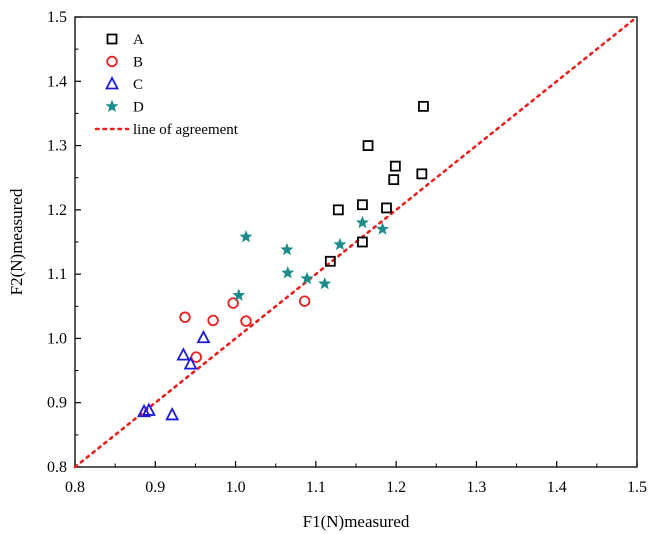 The height and width of the screenshot is (534, 667). What do you see at coordinates (57, 467) in the screenshot?
I see `y-tick-label: 0.8` at bounding box center [57, 467].